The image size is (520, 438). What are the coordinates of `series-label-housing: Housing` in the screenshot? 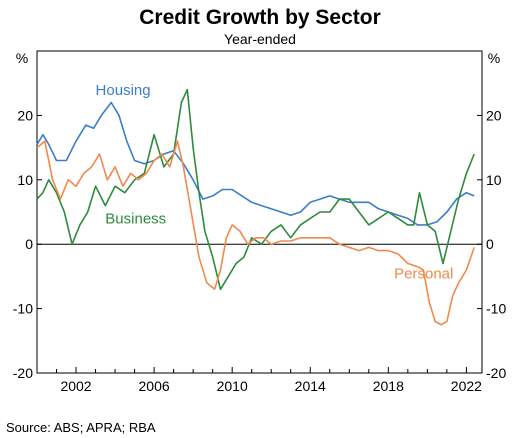 It's located at (123, 90).